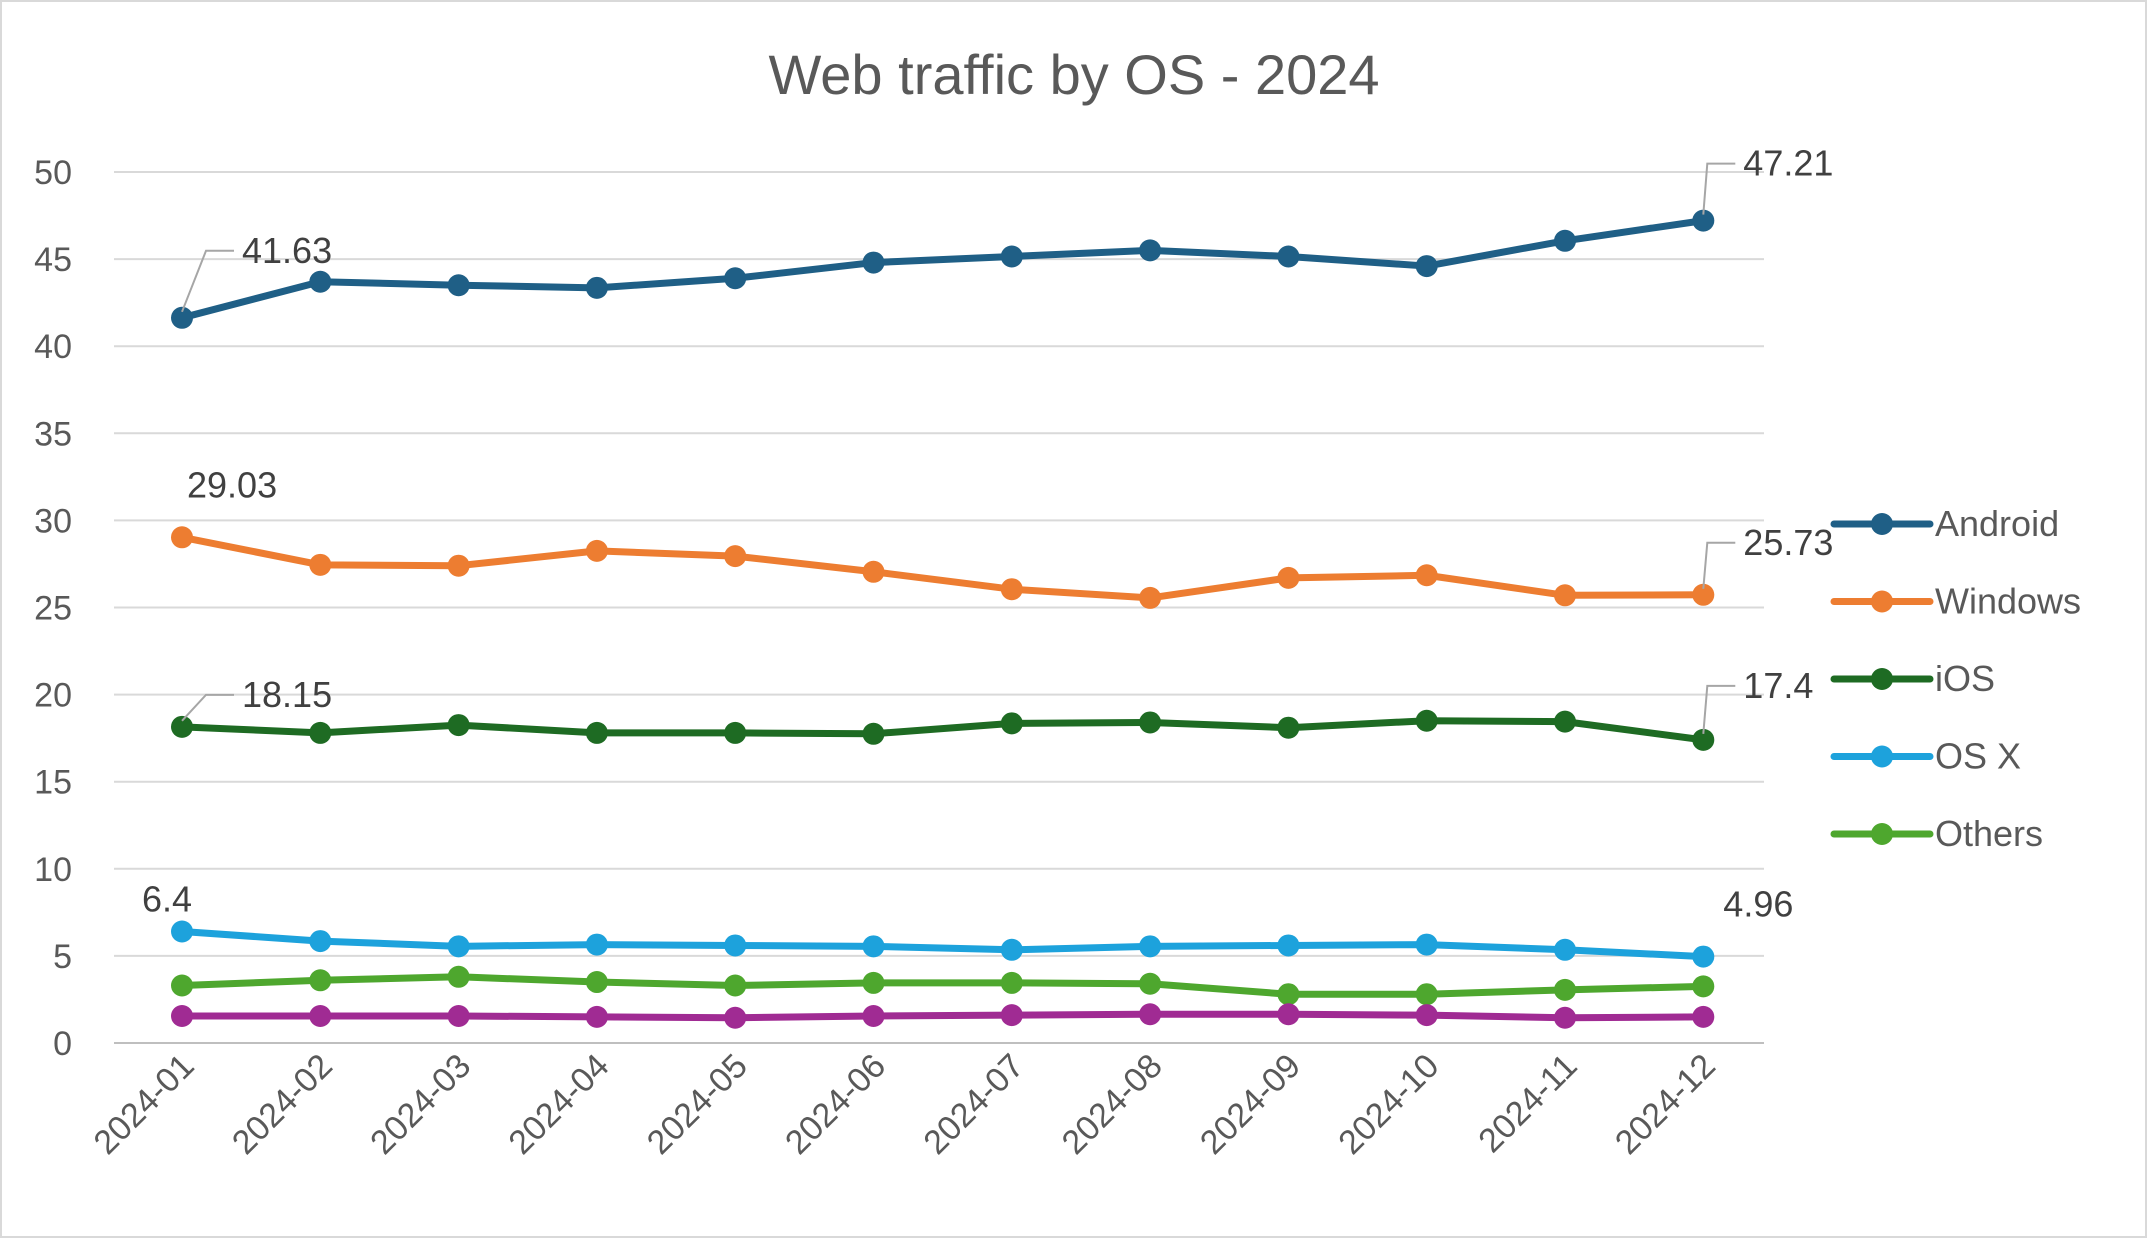 This screenshot has height=1238, width=2147. I want to click on legend-marker-android, so click(1882, 524).